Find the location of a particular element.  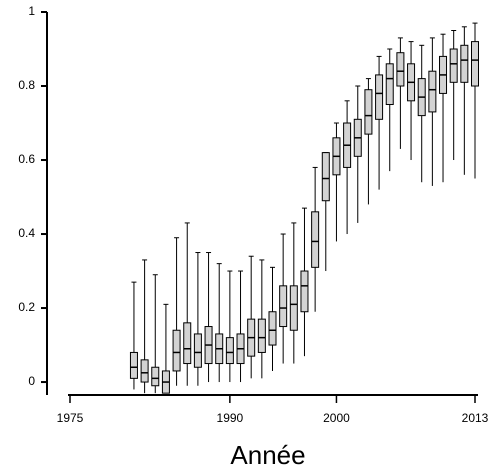

y-tick-label: 0.6 is located at coordinates (26, 159).